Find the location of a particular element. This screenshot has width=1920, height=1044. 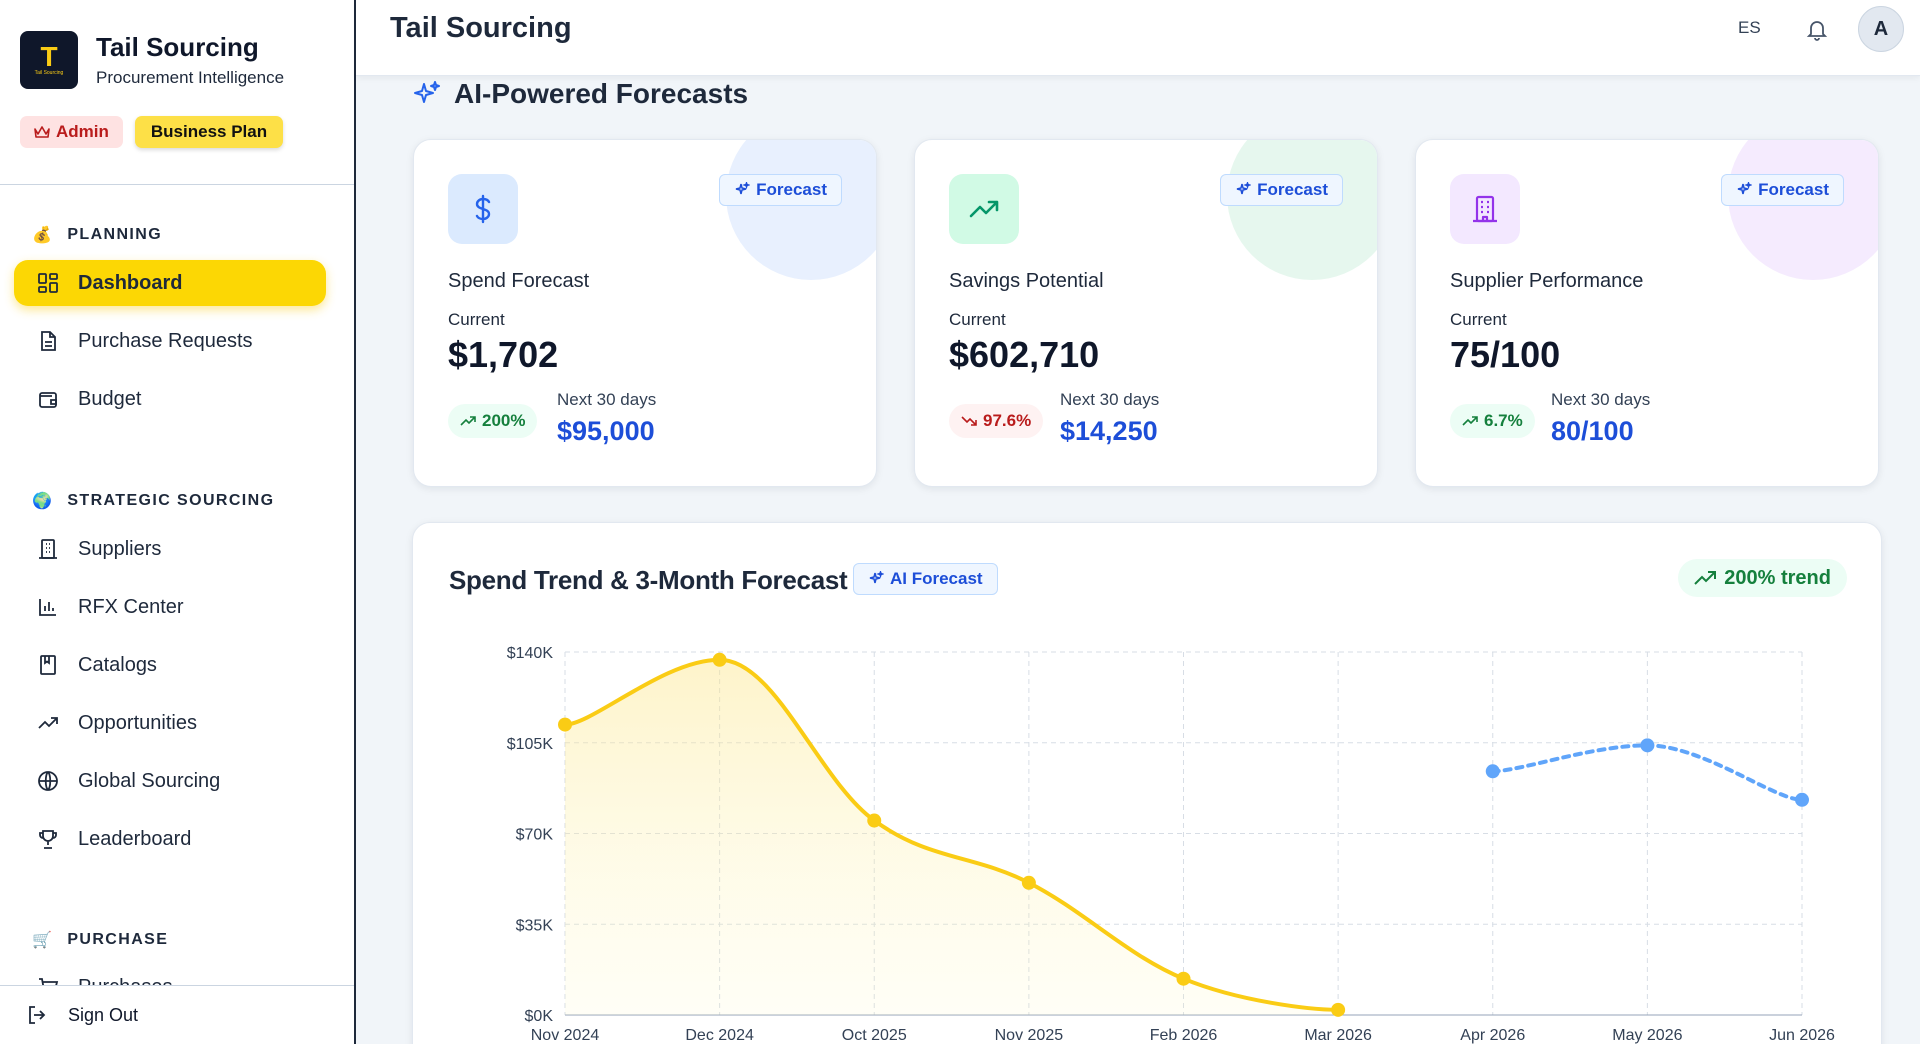

sidebar-item-leaderboard: Leaderboard is located at coordinates (170, 839).